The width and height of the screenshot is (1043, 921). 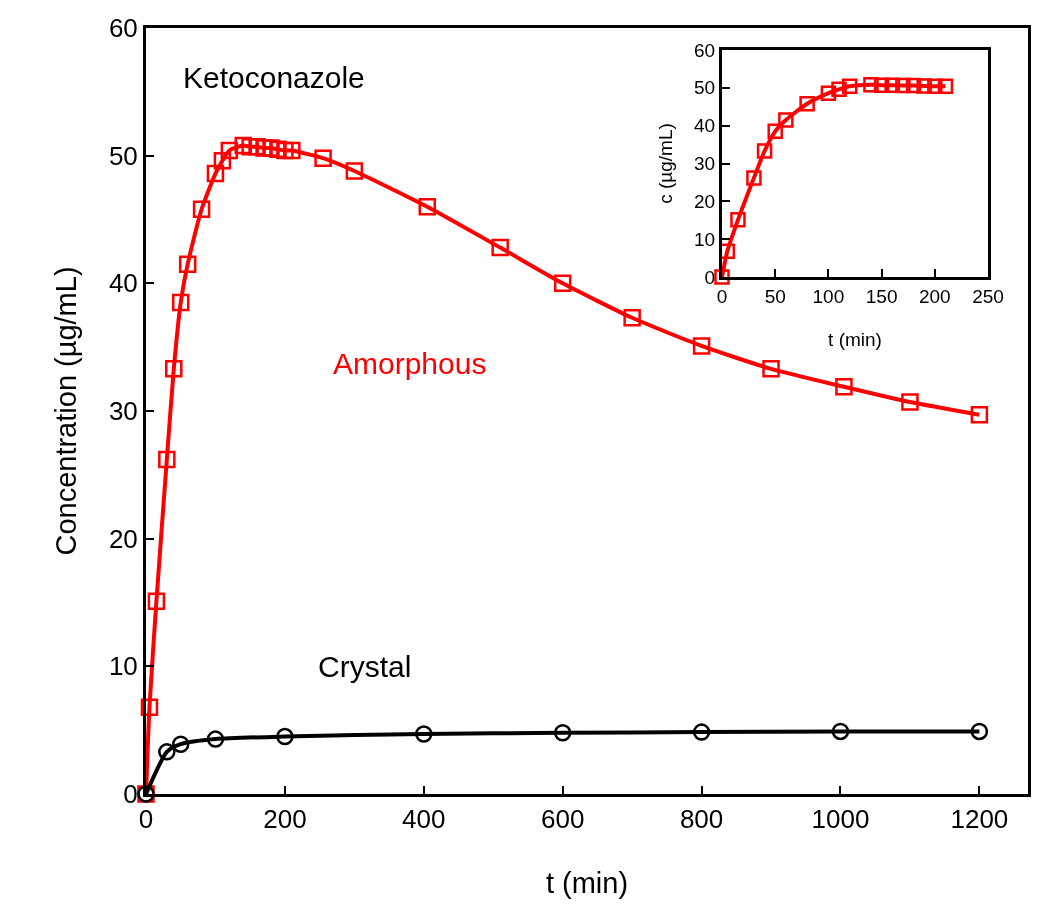 What do you see at coordinates (775, 296) in the screenshot?
I see `x-tick-label: 50` at bounding box center [775, 296].